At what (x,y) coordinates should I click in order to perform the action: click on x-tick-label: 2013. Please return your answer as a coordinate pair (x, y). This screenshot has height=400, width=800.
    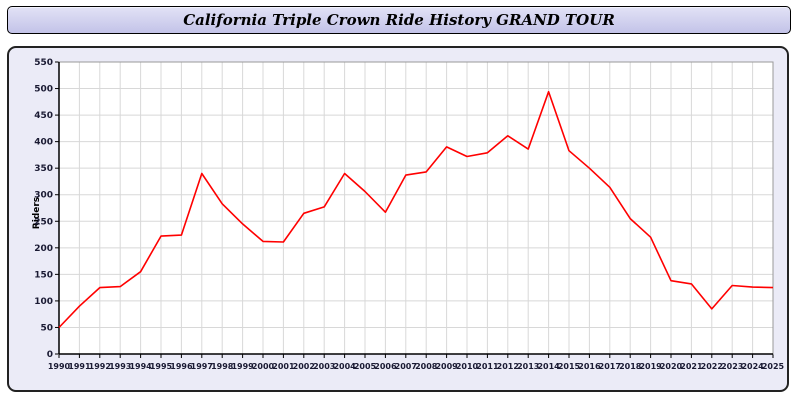
    Looking at the image, I should click on (528, 366).